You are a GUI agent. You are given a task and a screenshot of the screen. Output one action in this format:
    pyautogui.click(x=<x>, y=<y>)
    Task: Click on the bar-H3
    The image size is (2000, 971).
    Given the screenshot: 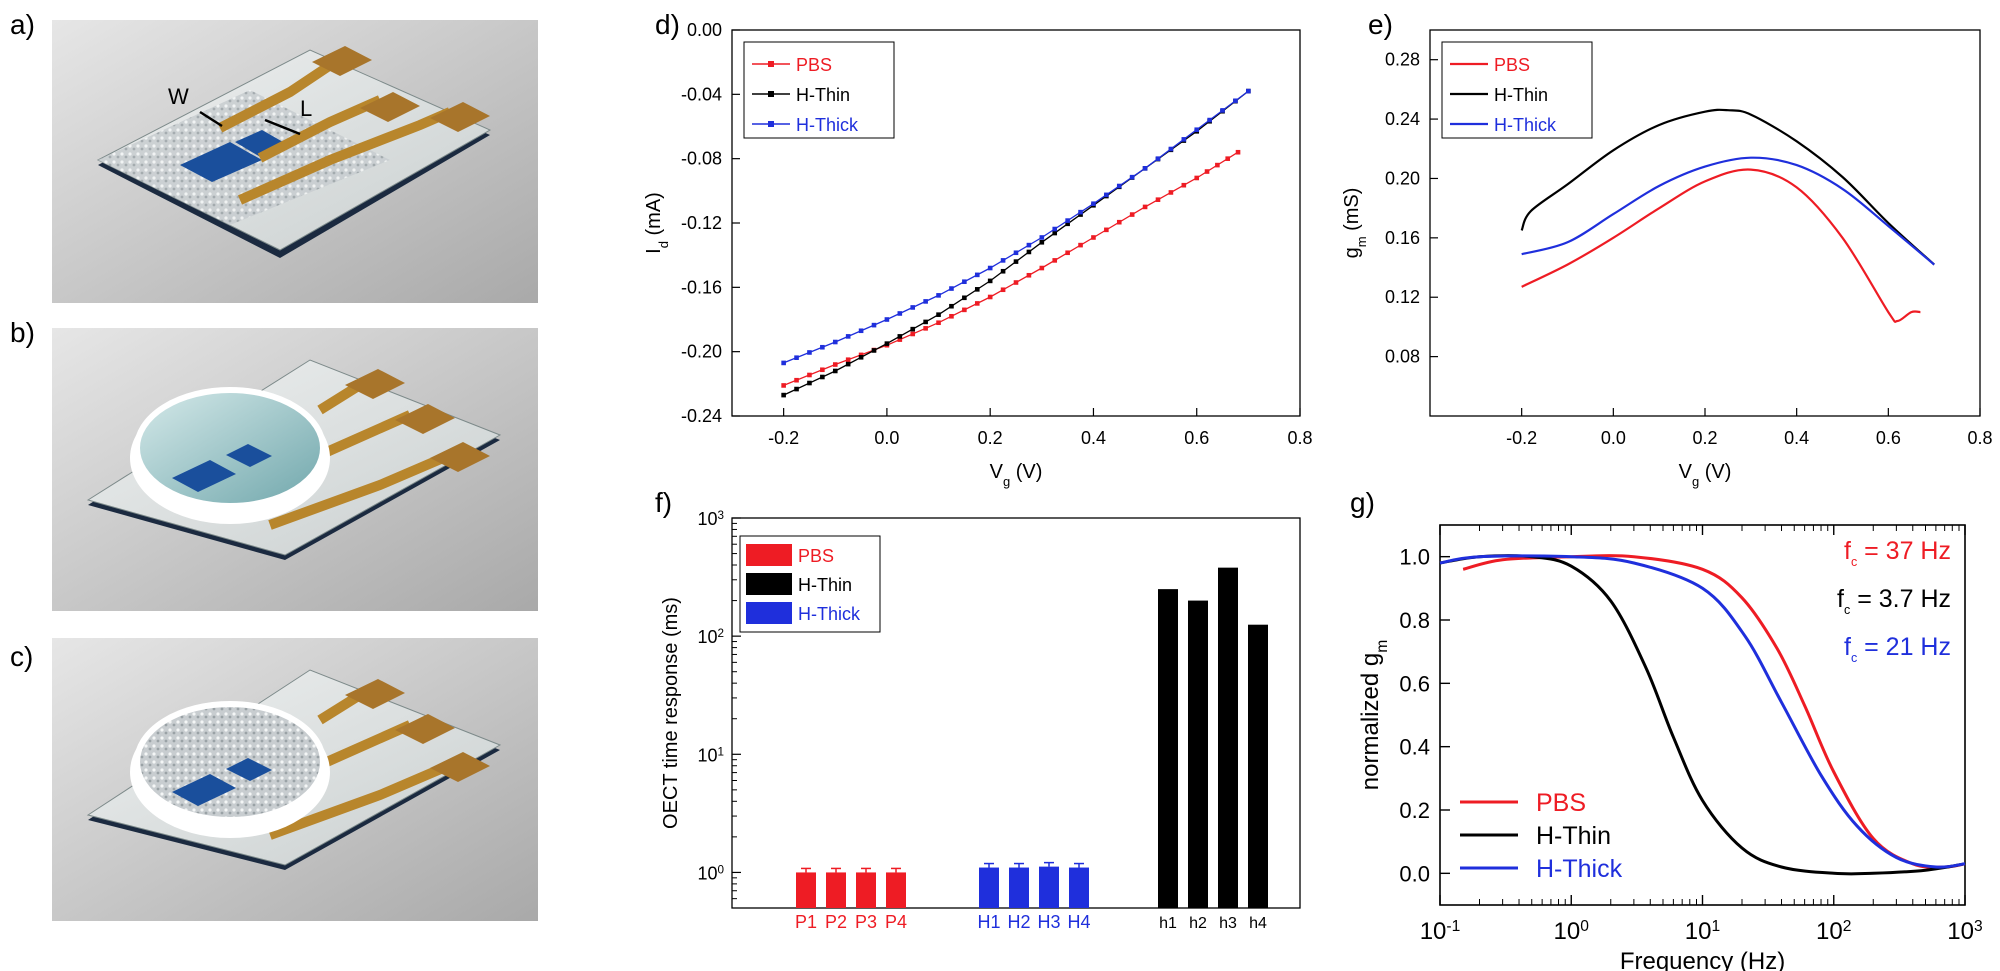 What is the action you would take?
    pyautogui.click(x=1049, y=887)
    